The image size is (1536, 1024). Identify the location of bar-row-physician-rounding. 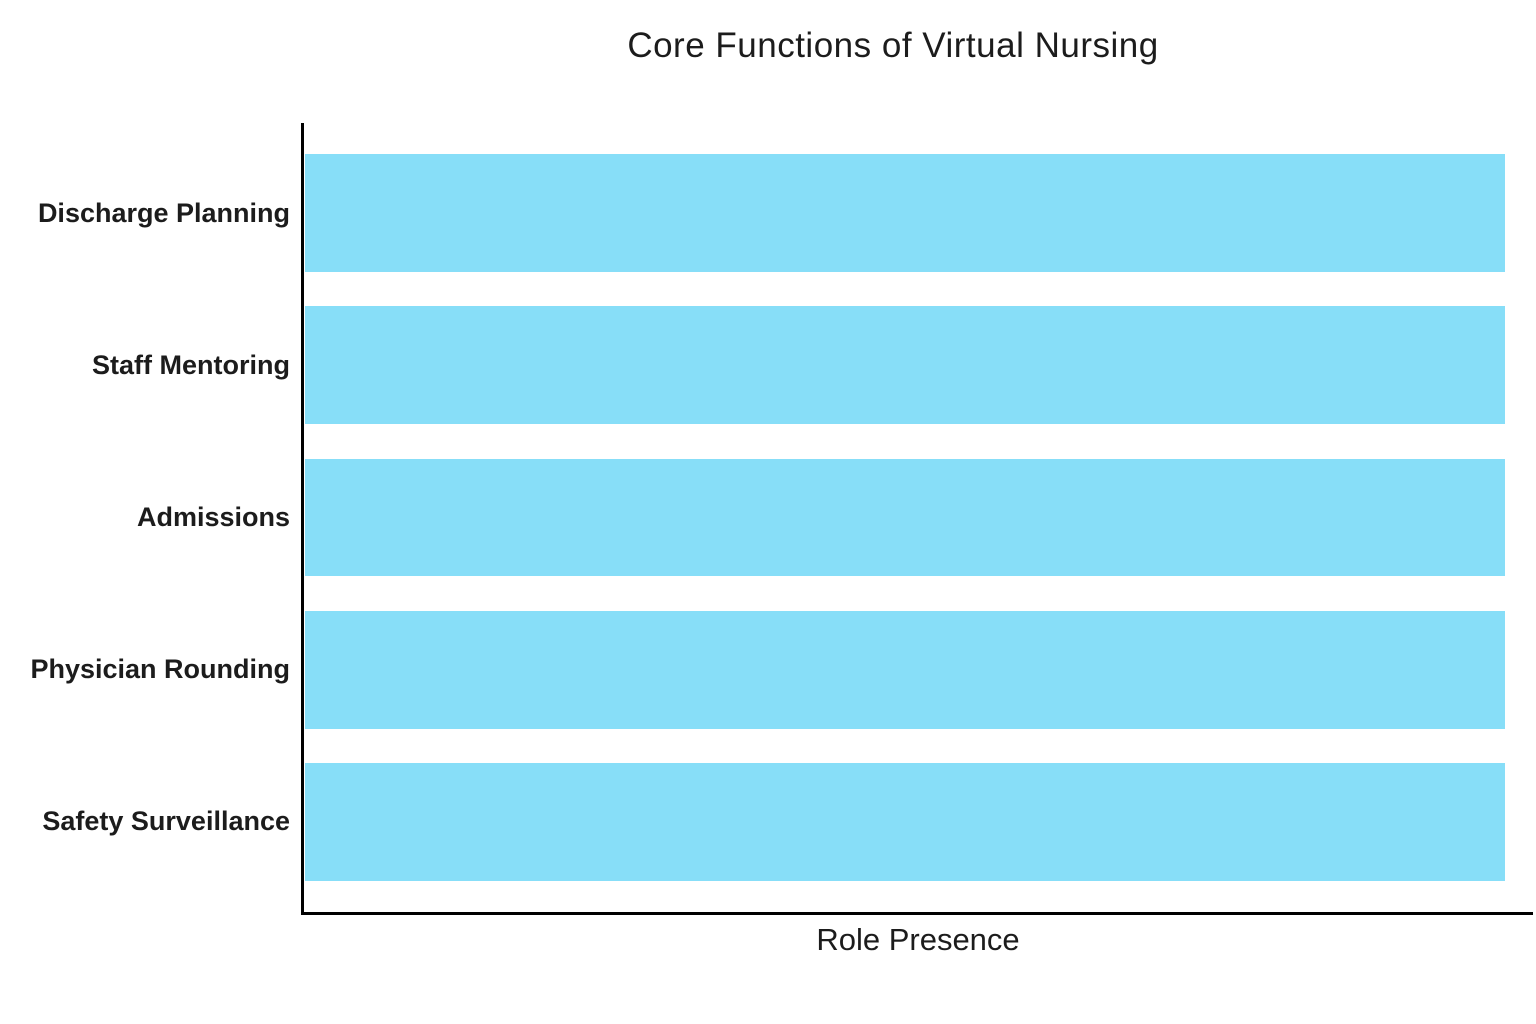
(905, 670).